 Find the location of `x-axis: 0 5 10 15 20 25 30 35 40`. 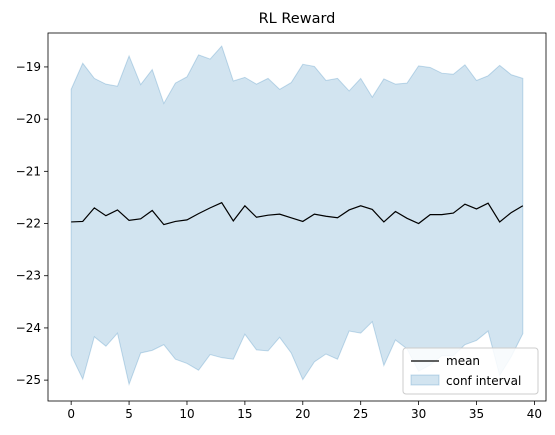

x-axis: 0 5 10 15 20 25 30 35 40 is located at coordinates (304, 411).